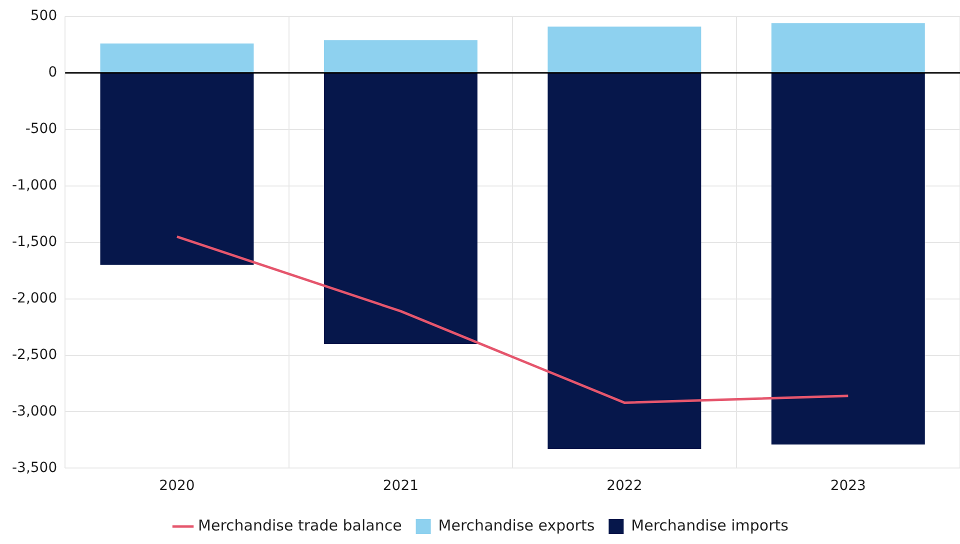 The width and height of the screenshot is (960, 544). Describe the element at coordinates (35, 242) in the screenshot. I see `y-tick-label: -1,500` at that location.